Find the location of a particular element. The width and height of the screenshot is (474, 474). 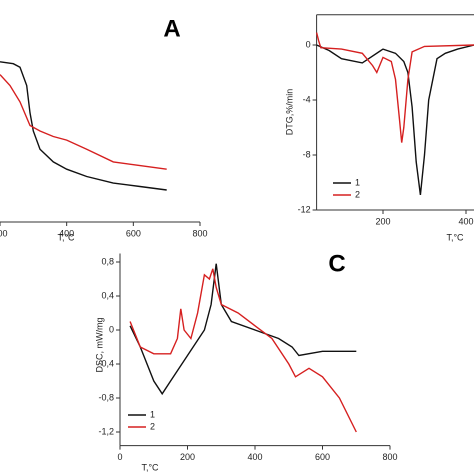

y-tick-label: -12 is located at coordinates (304, 209).